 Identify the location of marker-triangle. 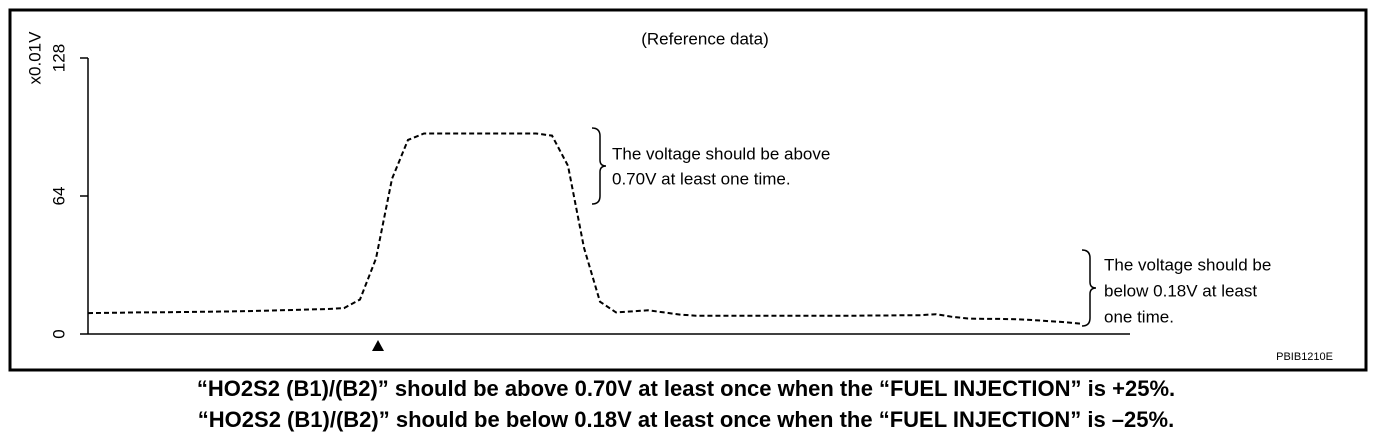
(378, 345).